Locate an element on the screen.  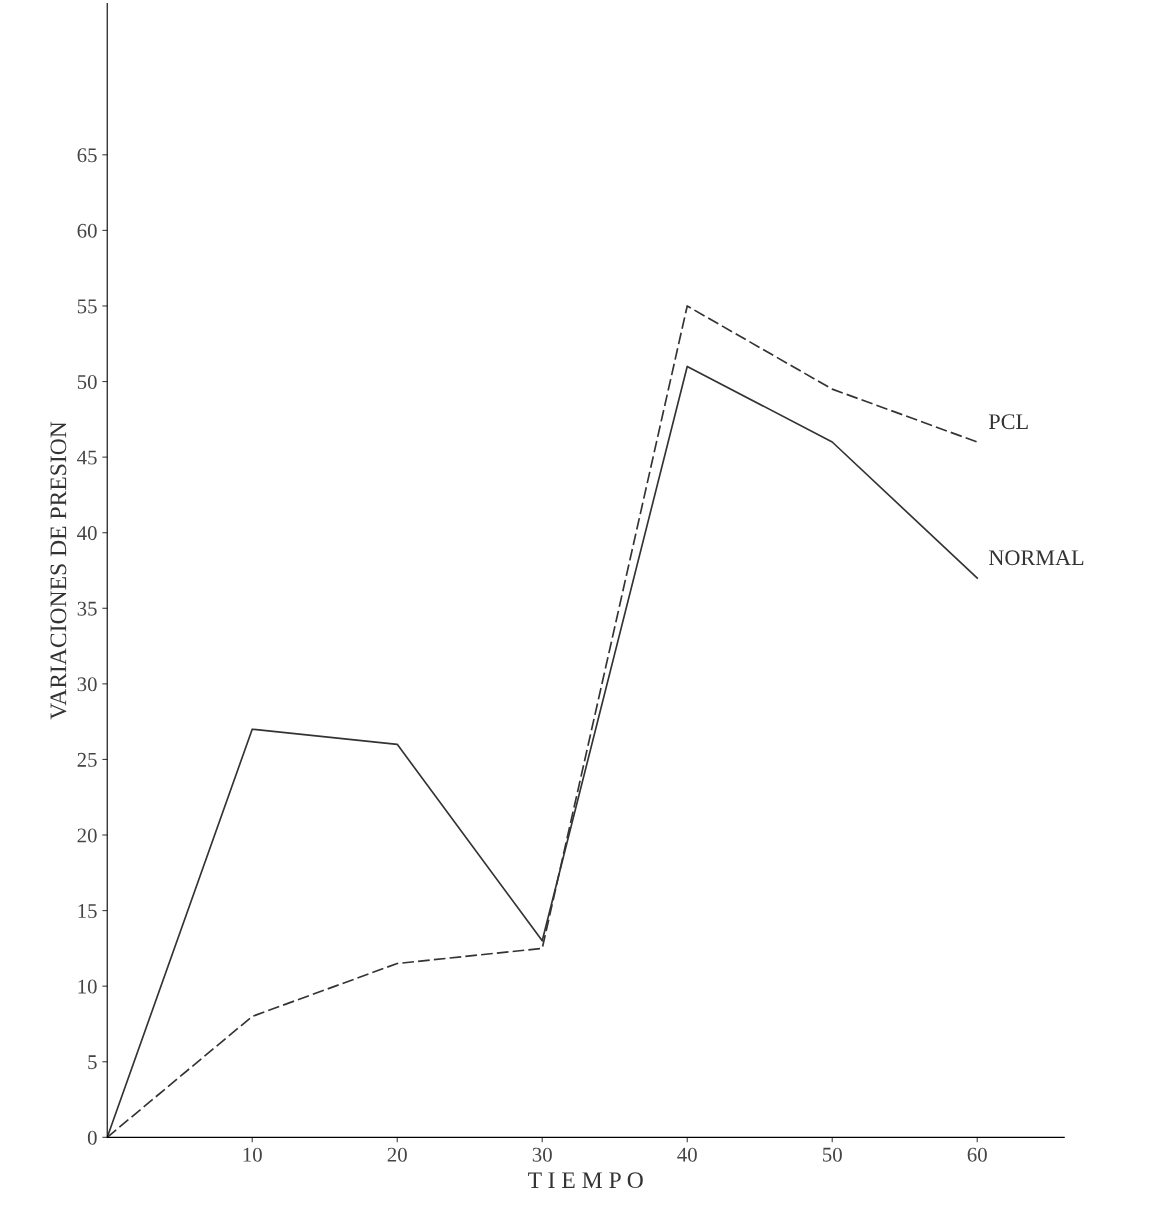
y-tick-label: 60 is located at coordinates (87, 230).